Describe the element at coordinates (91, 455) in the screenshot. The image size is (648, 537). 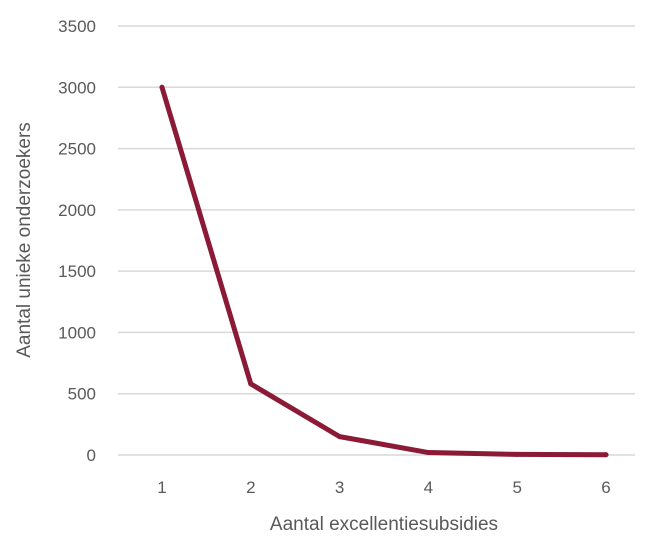
I see `y-tick-label: 0` at that location.